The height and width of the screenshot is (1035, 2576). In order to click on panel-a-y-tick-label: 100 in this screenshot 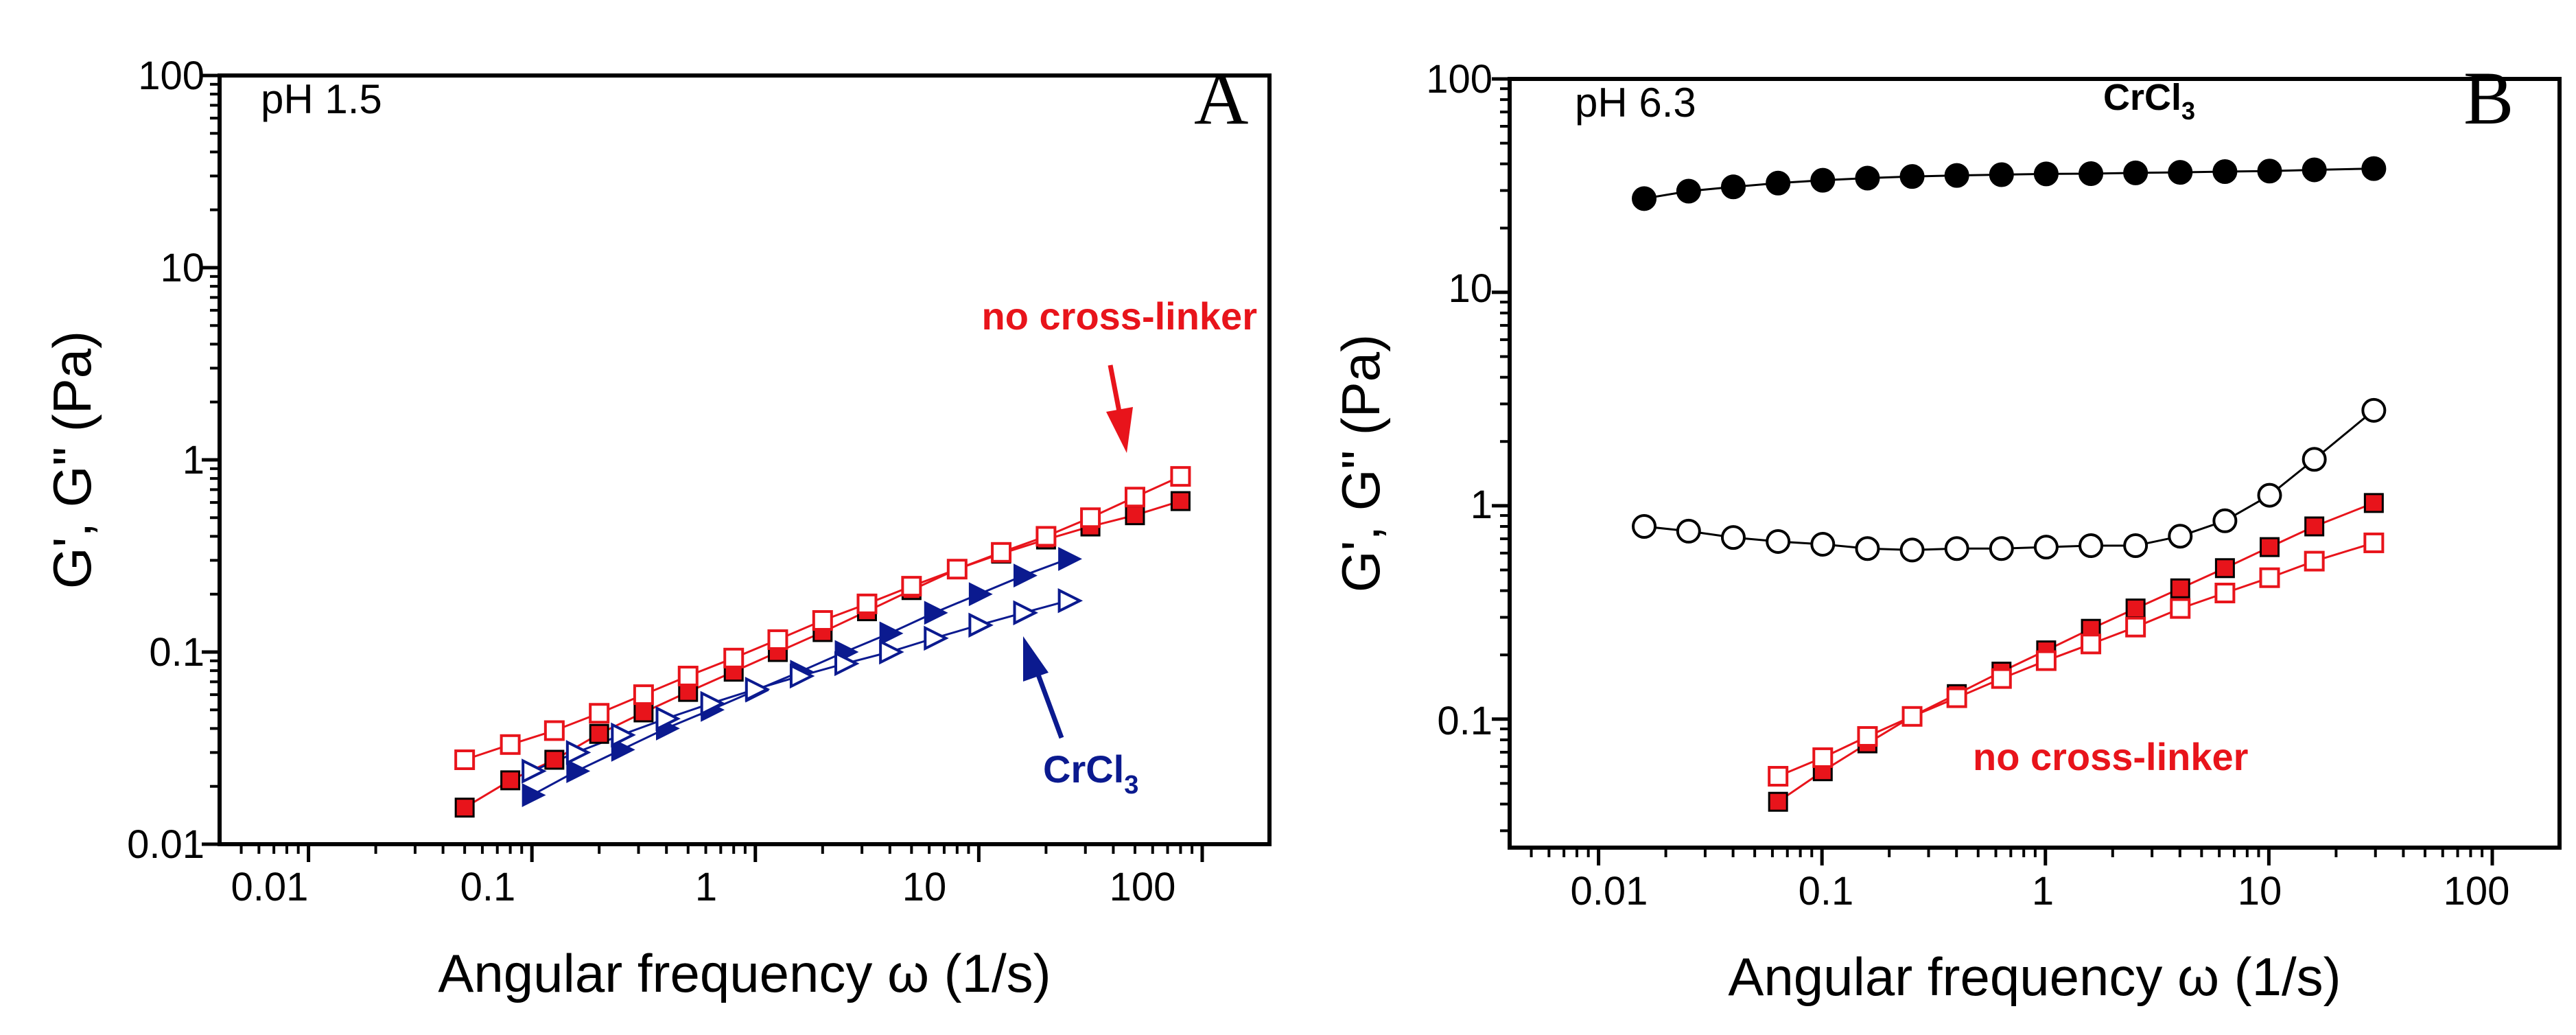, I will do `click(171, 76)`.